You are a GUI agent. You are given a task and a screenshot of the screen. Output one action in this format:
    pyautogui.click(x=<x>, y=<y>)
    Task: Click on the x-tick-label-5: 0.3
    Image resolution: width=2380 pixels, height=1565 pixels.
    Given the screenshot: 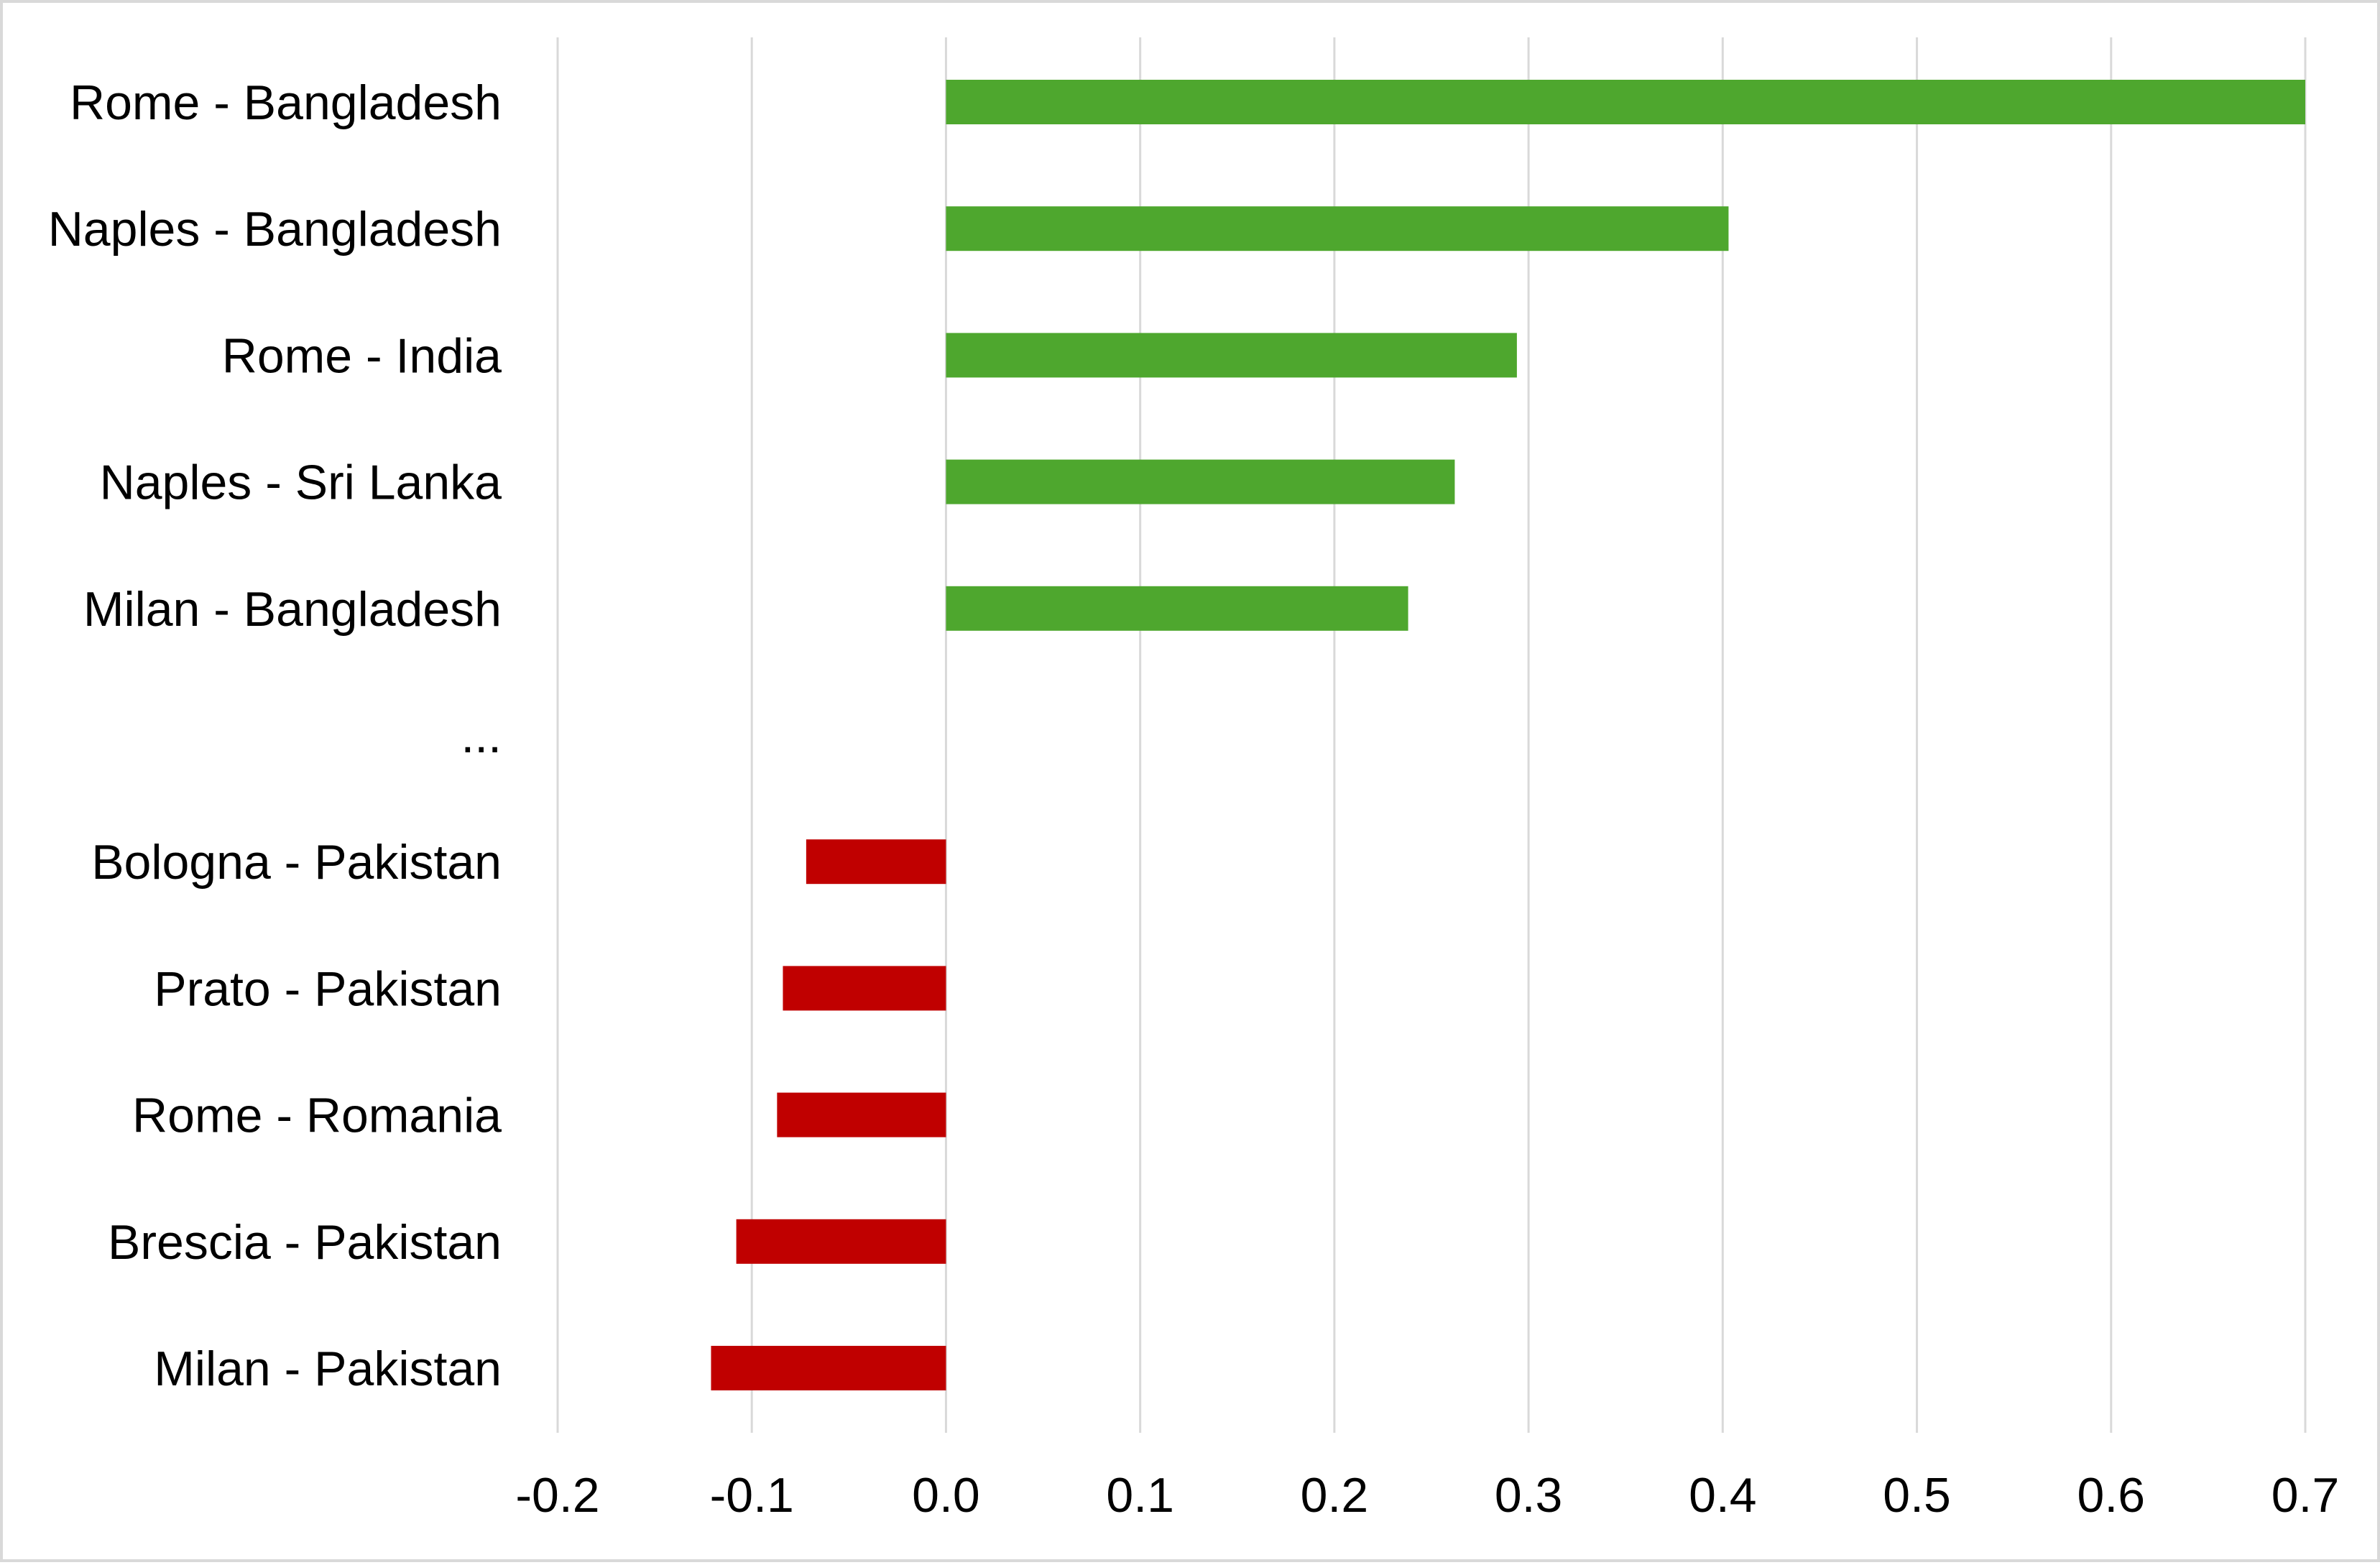 What is the action you would take?
    pyautogui.click(x=1529, y=1495)
    